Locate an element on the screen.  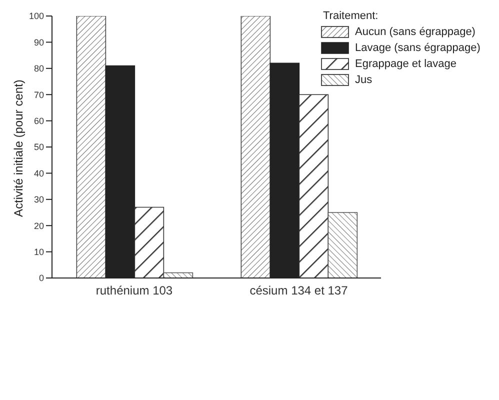
y-tick-label: 20 is located at coordinates (39, 225).